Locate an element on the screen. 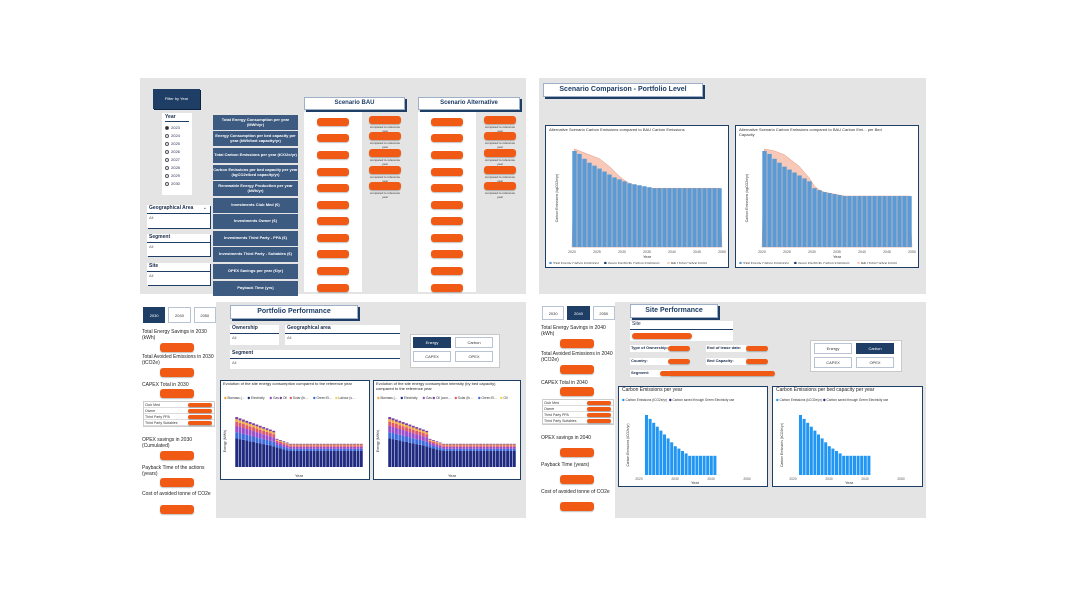  year-option: 2026 is located at coordinates (177, 152).